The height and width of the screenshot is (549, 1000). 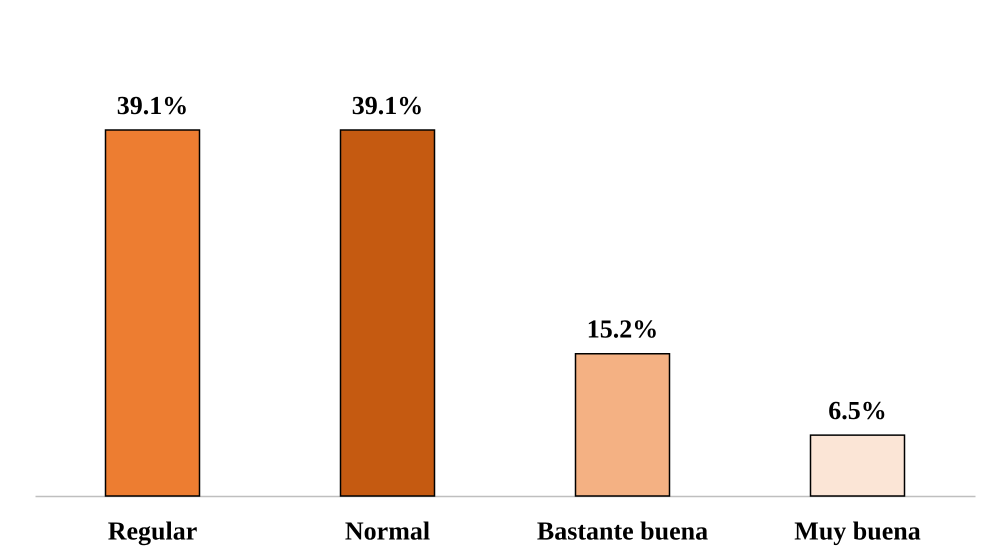 I want to click on data-label: 15.2%, so click(x=622, y=329).